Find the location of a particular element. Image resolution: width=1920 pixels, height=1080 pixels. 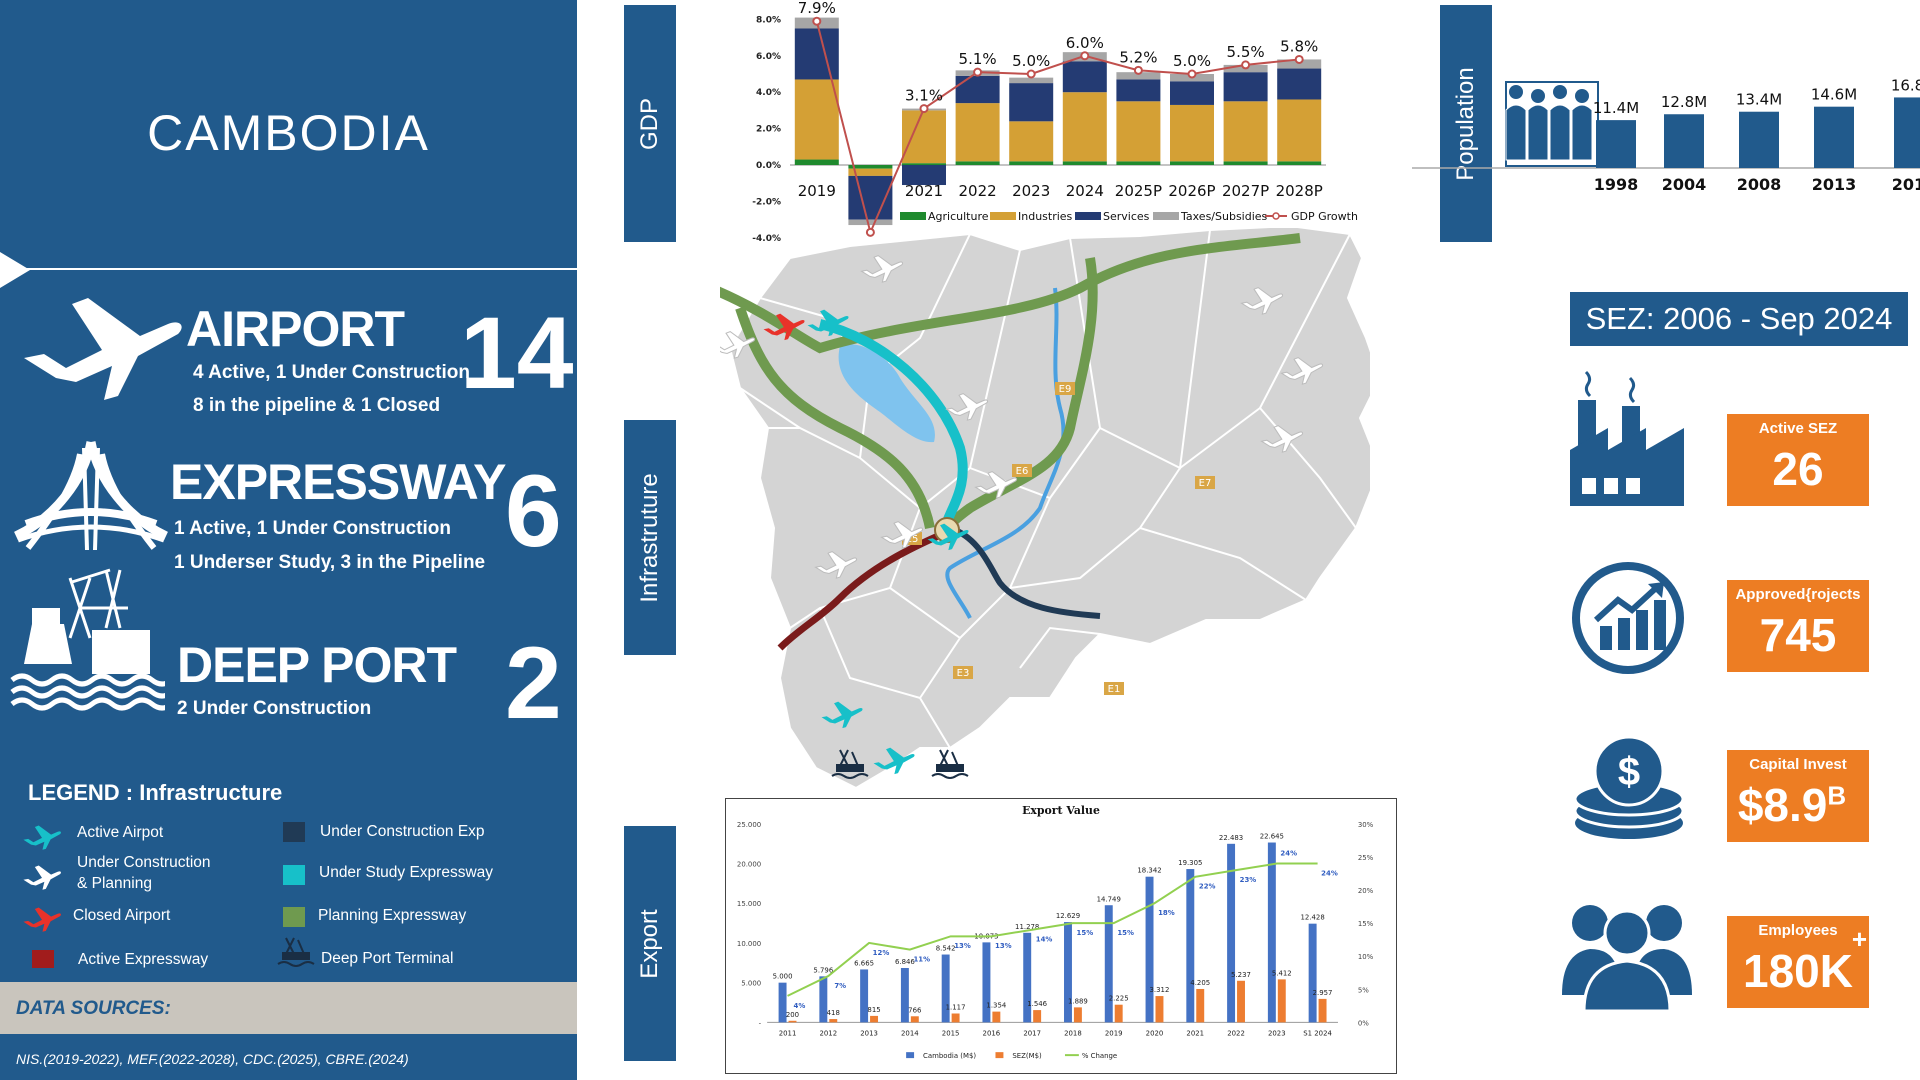

gdp-growth-line is located at coordinates (1057, 128).